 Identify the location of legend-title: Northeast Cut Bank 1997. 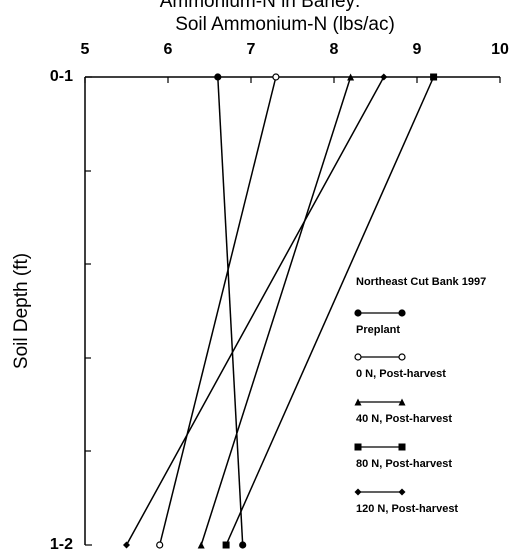
(421, 282).